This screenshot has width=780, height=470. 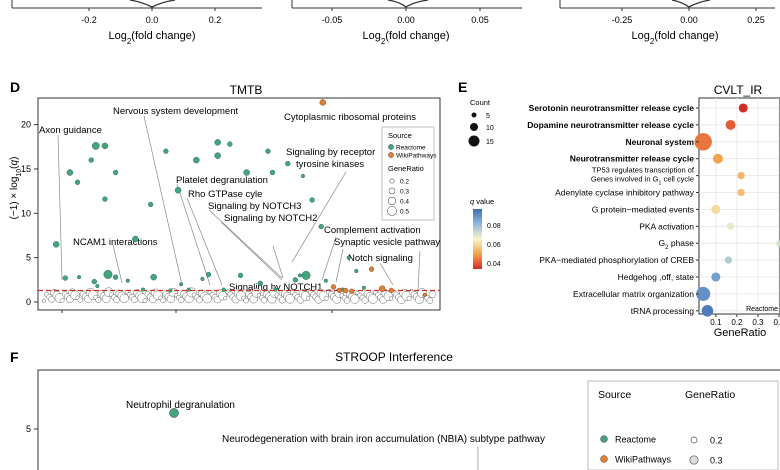 What do you see at coordinates (26, 169) in the screenshot?
I see `y-tick-label: 15` at bounding box center [26, 169].